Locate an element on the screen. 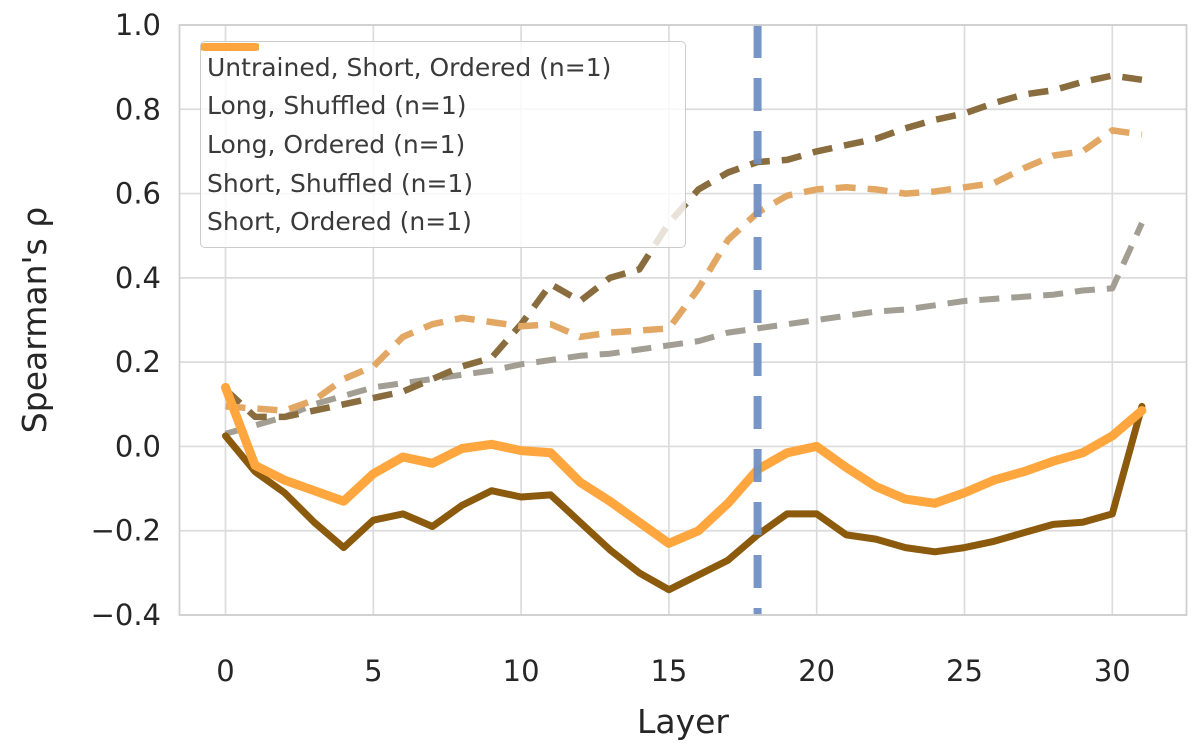  y-tick-label: 0.0 is located at coordinates (138, 446).